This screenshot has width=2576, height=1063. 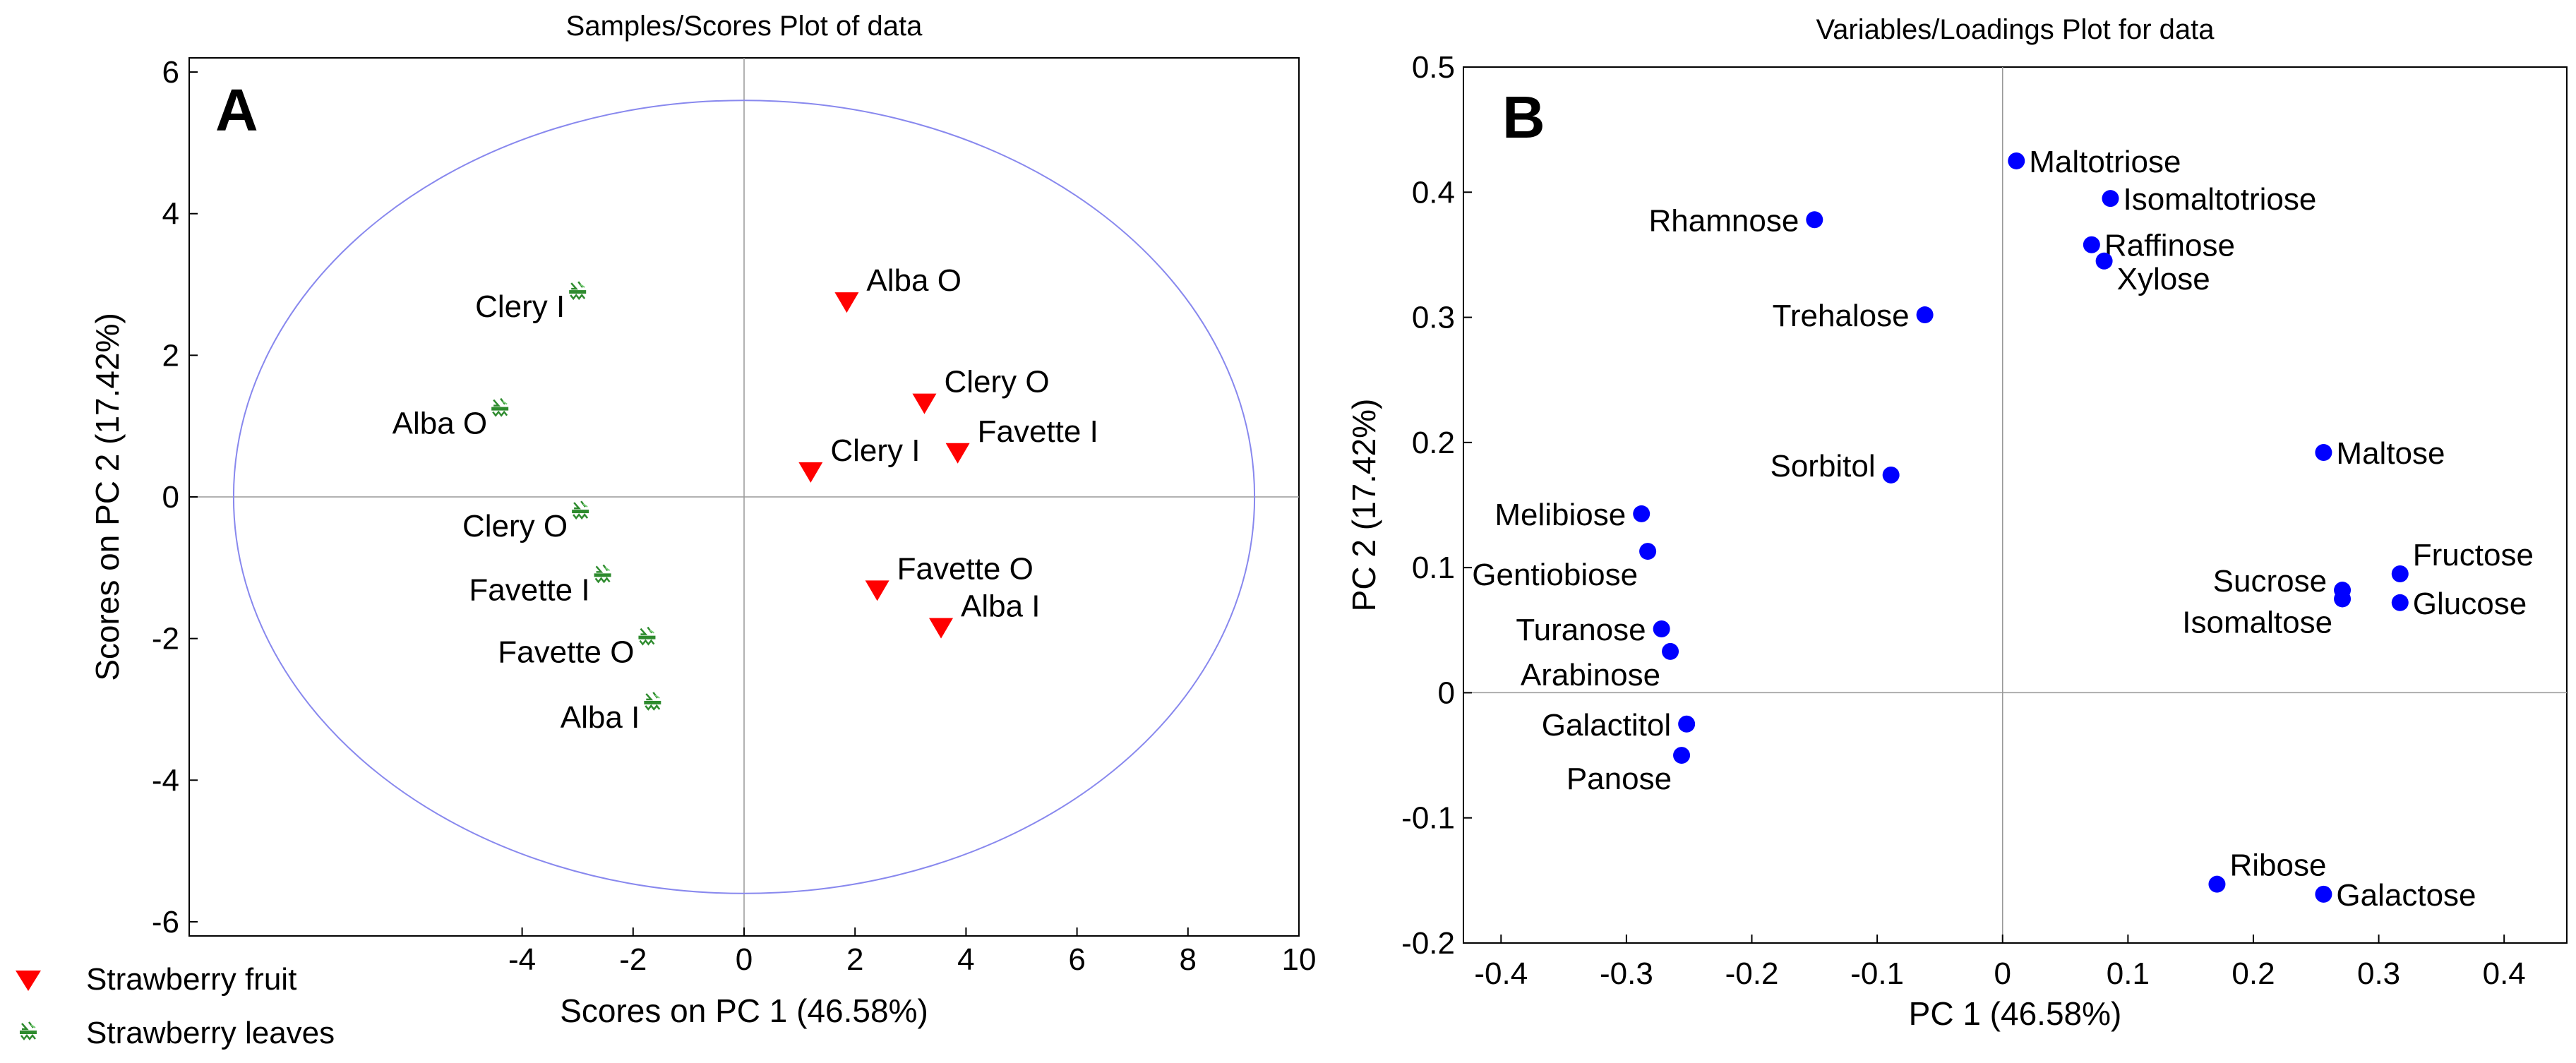 I want to click on x-tick-label: 0.2, so click(x=2253, y=974).